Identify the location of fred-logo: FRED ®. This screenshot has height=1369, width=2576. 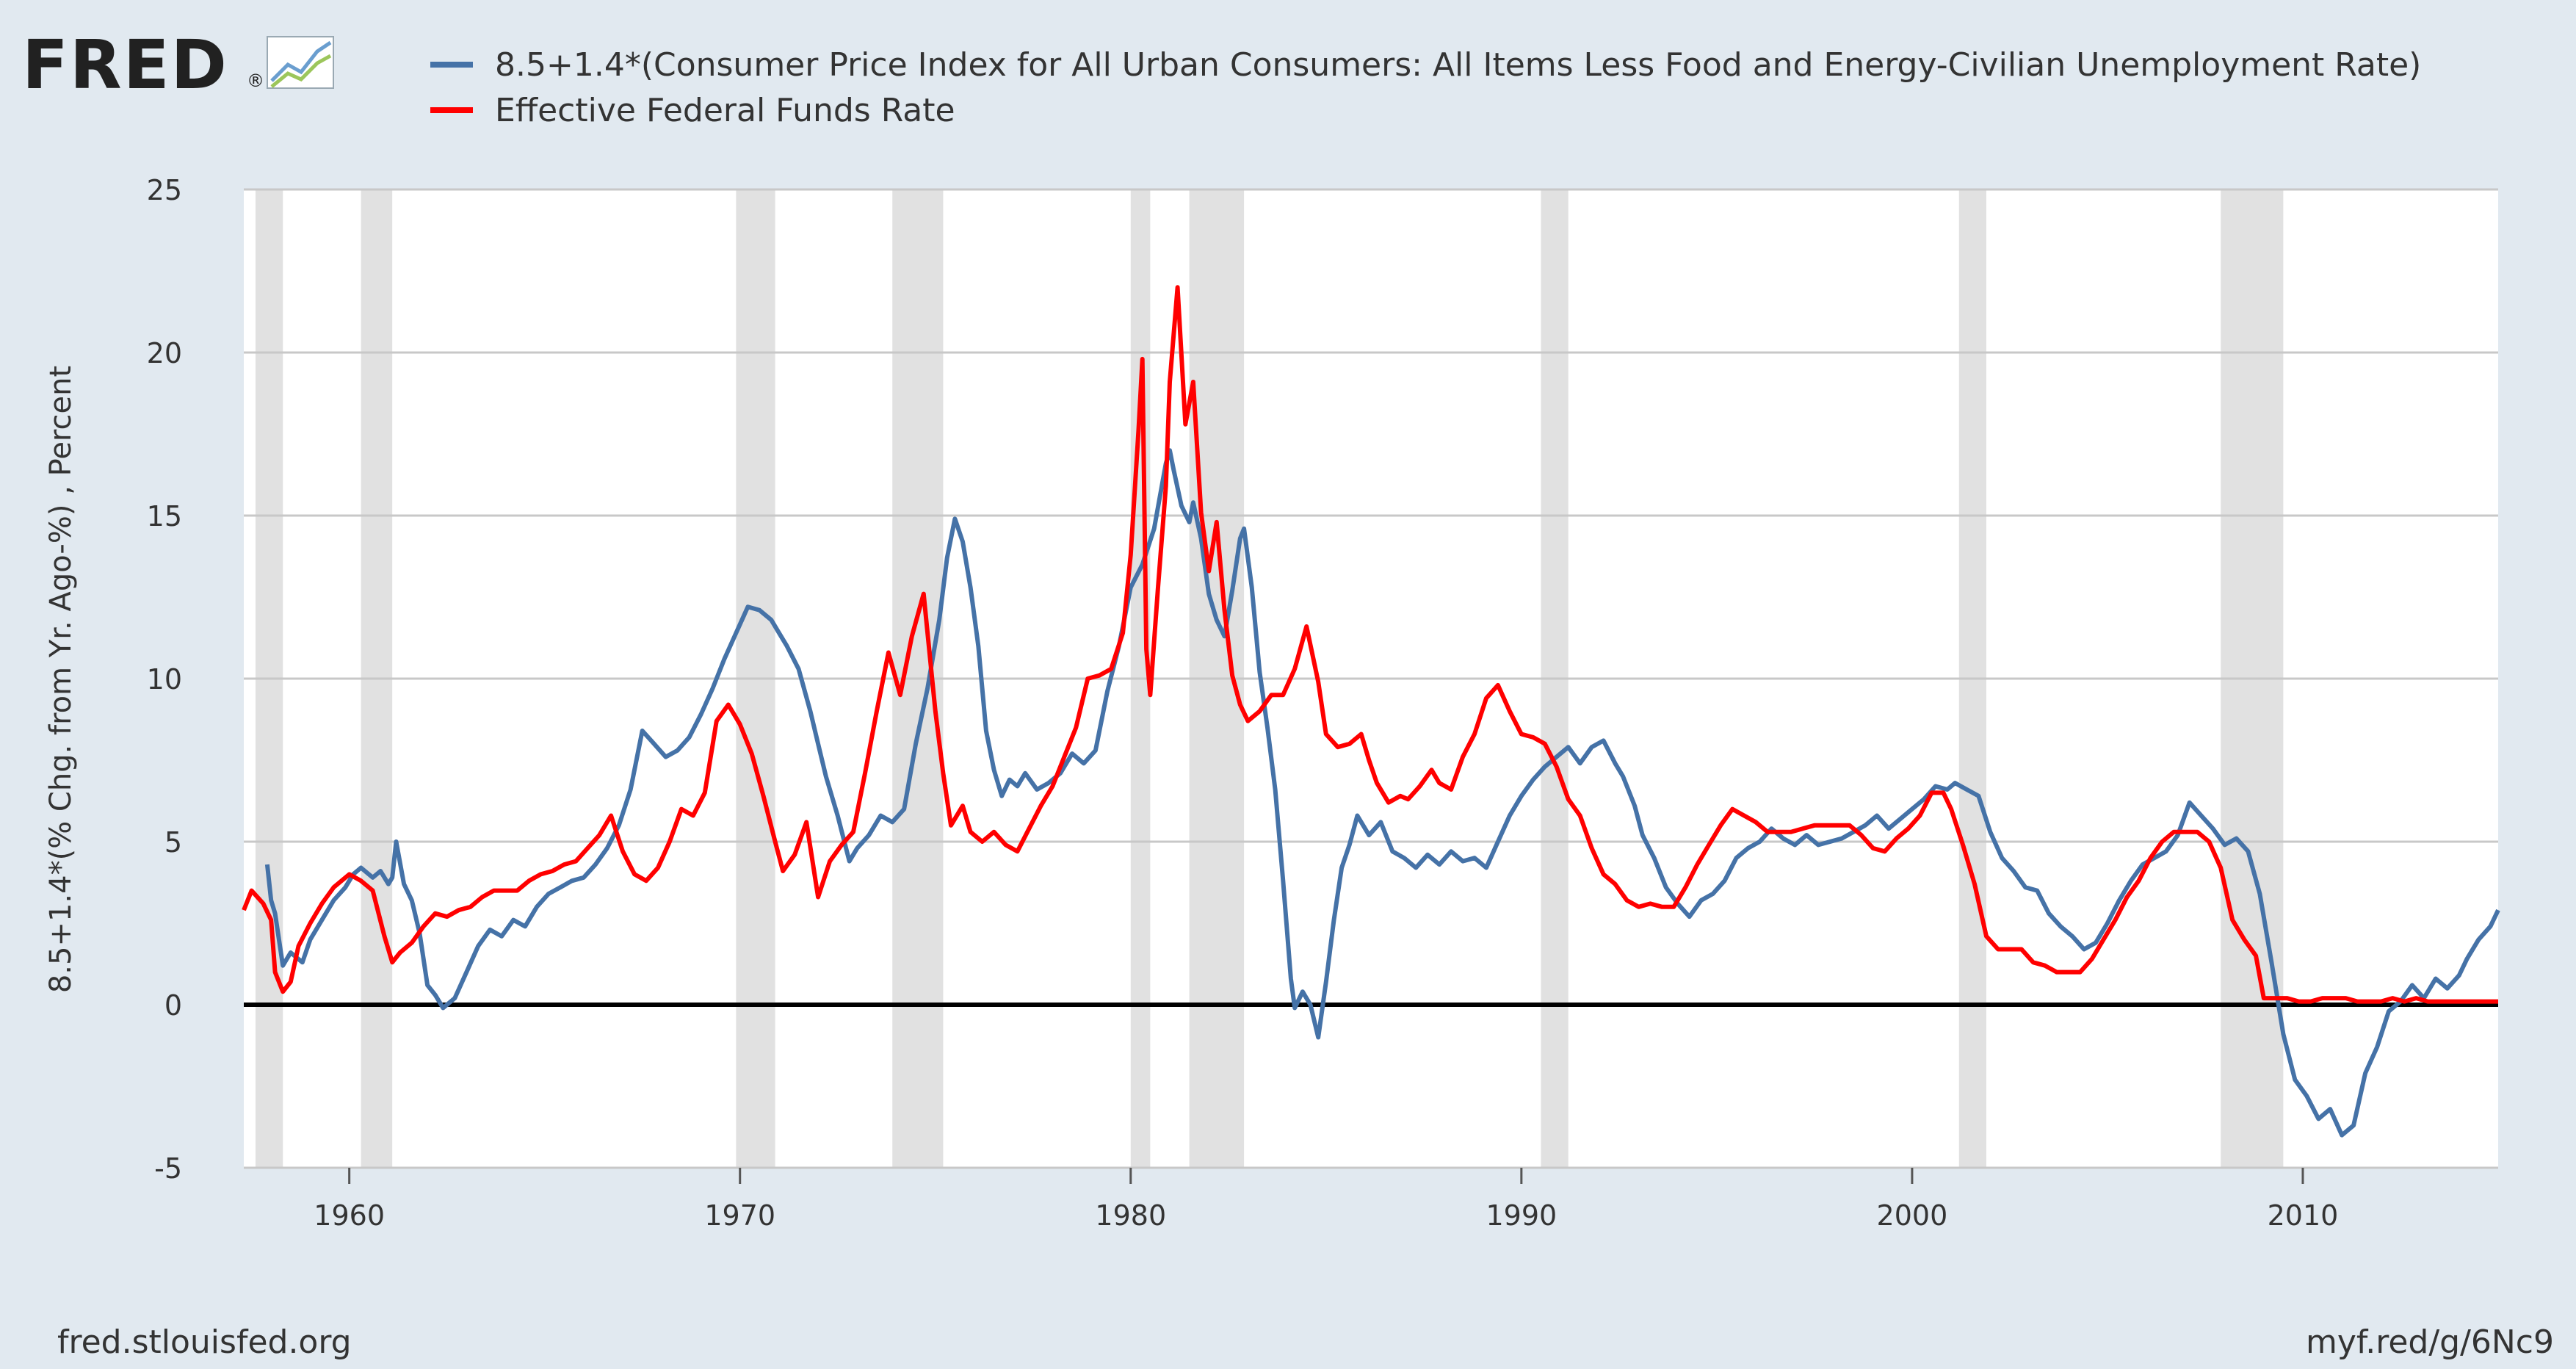
(178, 65).